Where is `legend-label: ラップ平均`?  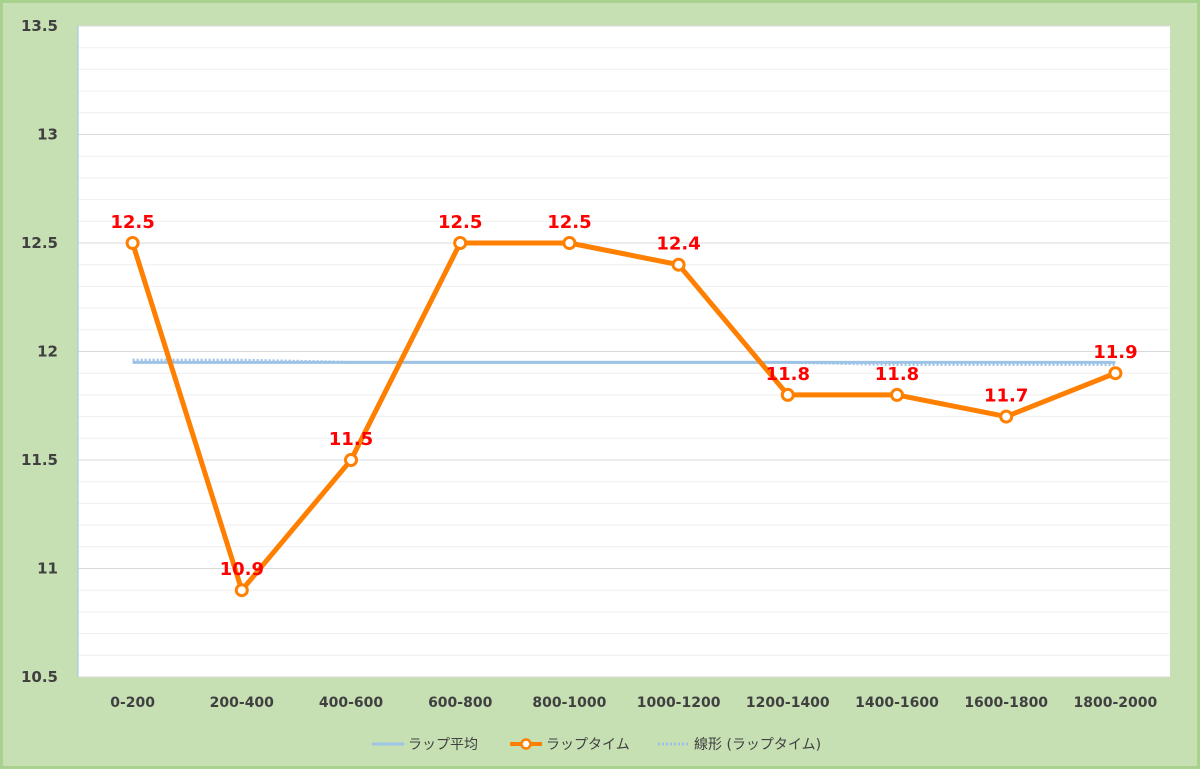
legend-label: ラップ平均 is located at coordinates (443, 745).